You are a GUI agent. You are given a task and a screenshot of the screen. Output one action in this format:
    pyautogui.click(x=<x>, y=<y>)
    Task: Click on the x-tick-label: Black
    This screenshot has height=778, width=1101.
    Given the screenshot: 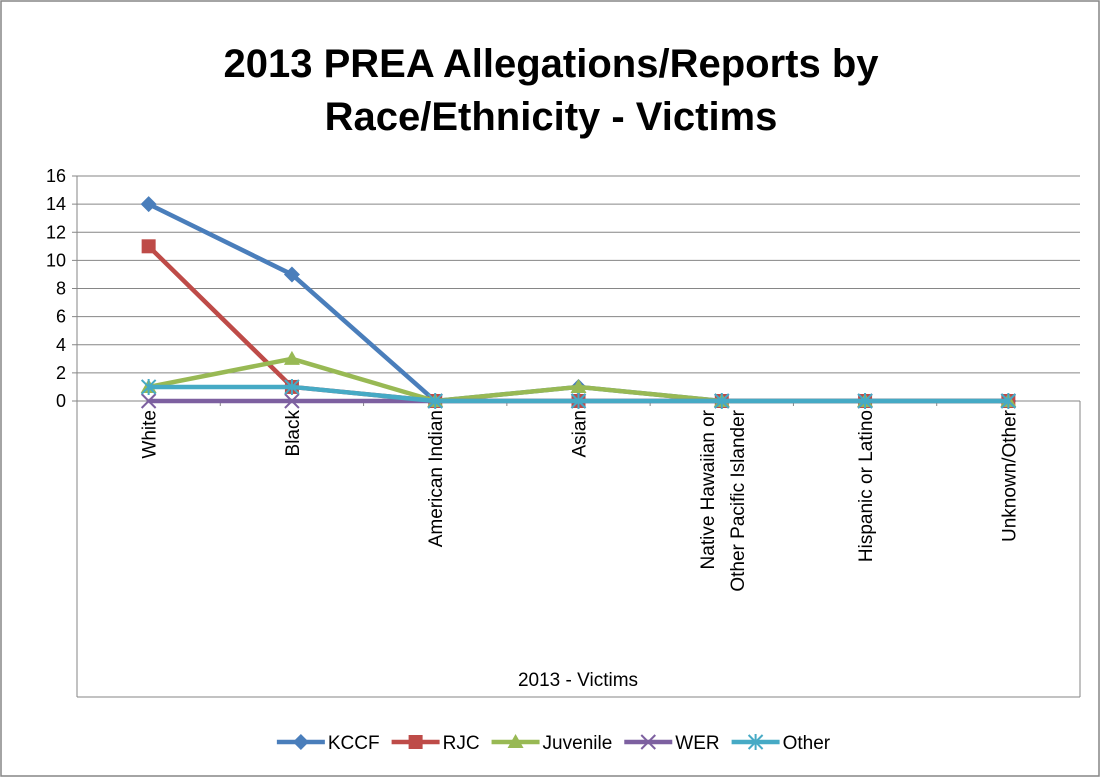 What is the action you would take?
    pyautogui.click(x=293, y=433)
    